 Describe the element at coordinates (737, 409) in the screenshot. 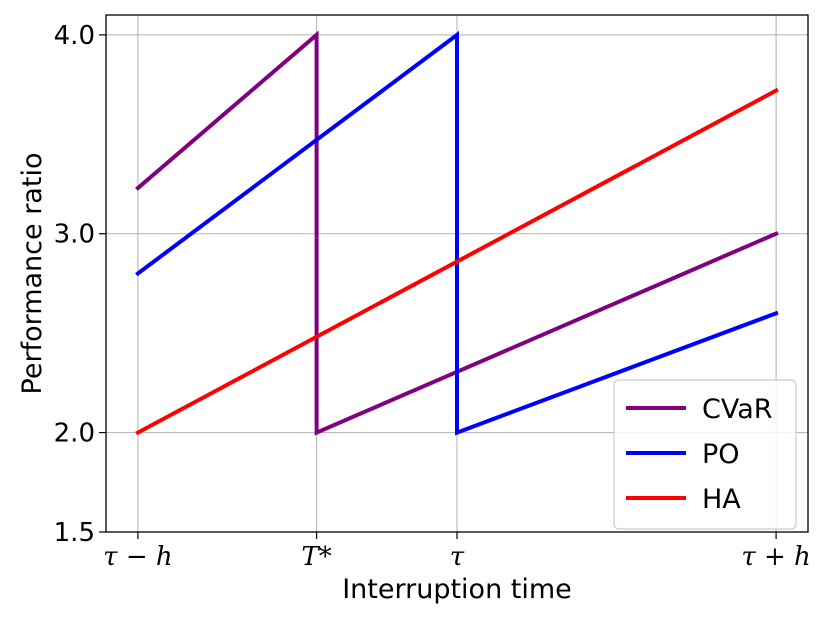

I see `legend-label: CVaR` at that location.